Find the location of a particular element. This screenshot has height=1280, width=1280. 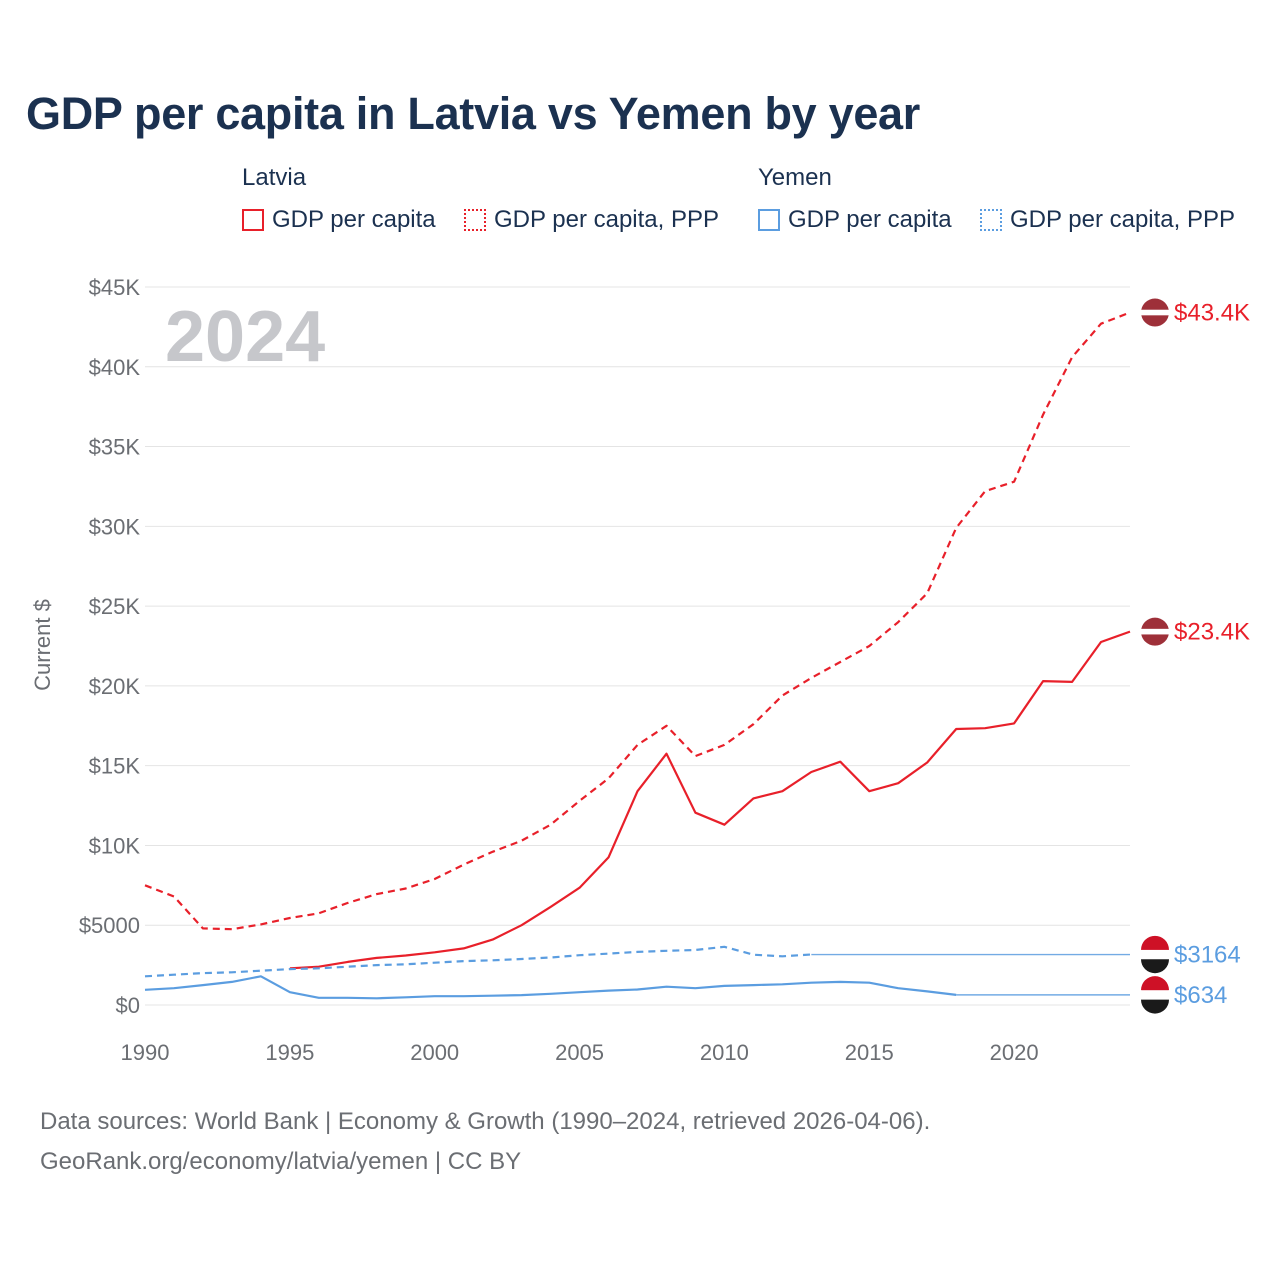

legend-item-latvia-gdp-ppp: GDP per capita, PPP is located at coordinates (591, 220).